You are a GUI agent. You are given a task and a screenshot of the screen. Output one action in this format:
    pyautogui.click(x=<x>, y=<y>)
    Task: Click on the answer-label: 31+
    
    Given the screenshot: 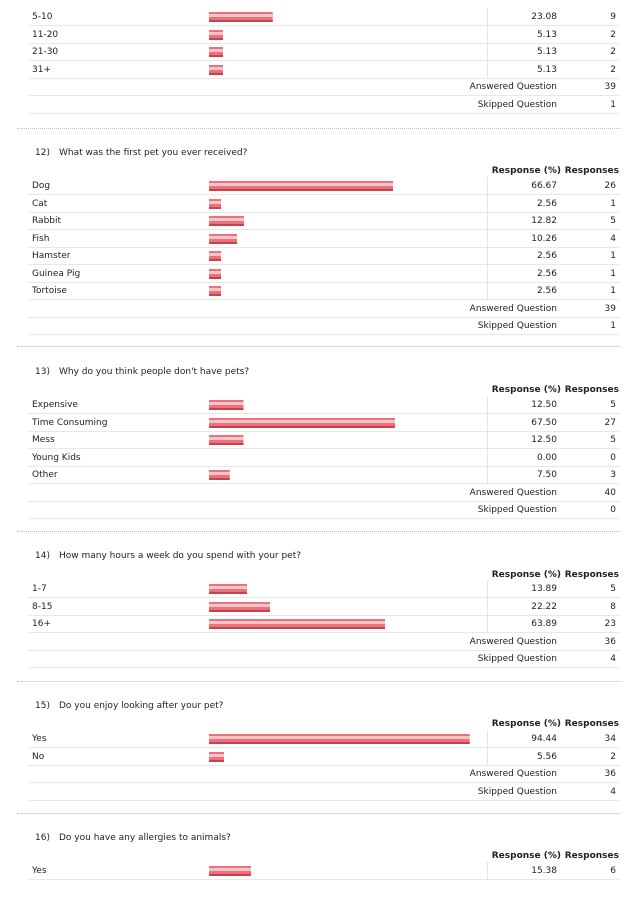 What is the action you would take?
    pyautogui.click(x=41, y=69)
    